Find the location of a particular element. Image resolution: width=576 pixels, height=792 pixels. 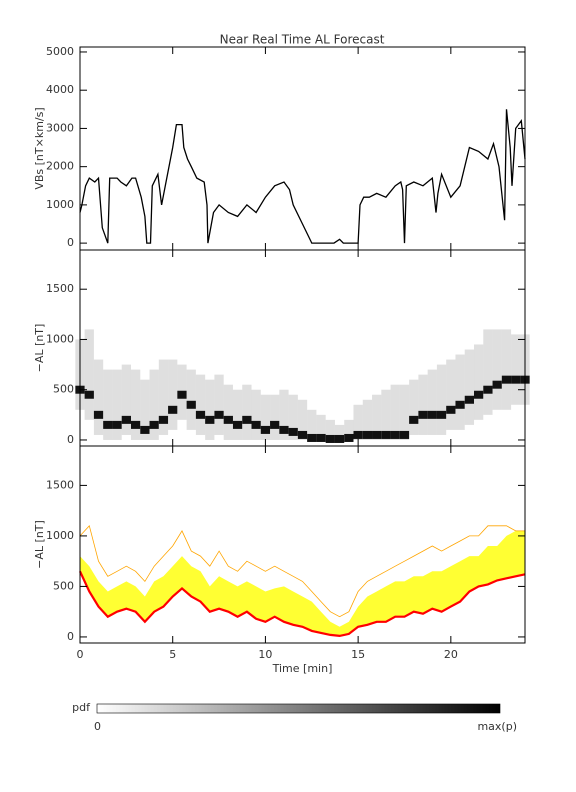

x-tick-label: 20 is located at coordinates (451, 654).